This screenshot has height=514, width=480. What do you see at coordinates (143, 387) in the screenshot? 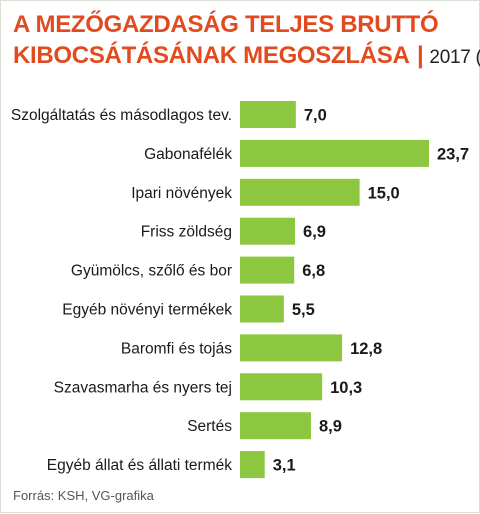
I see `category-label-7: Szavasmarha és nyers tej` at bounding box center [143, 387].